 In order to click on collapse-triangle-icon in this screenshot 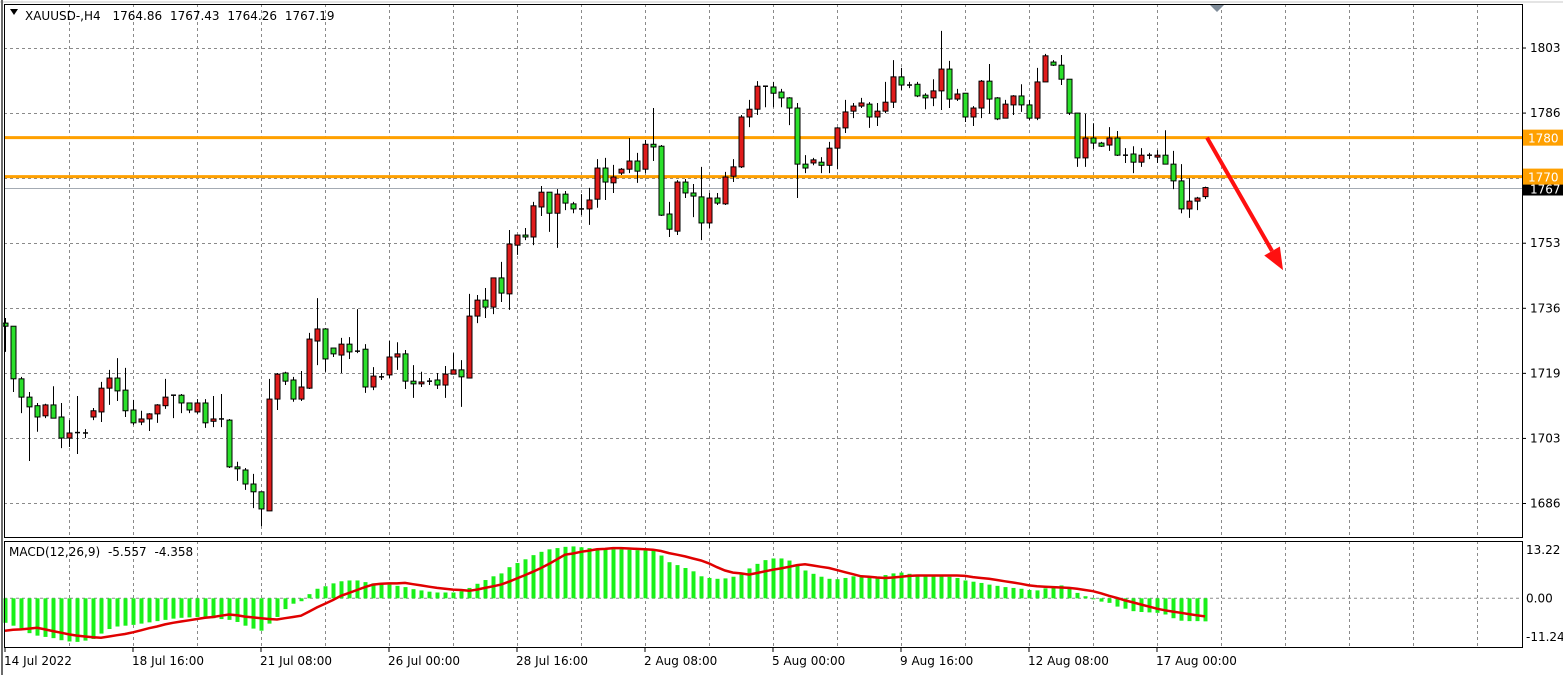, I will do `click(14, 12)`.